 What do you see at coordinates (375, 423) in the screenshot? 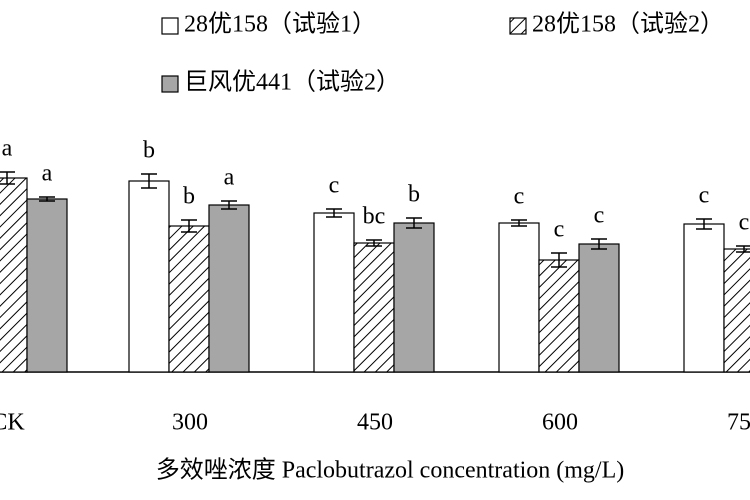
I see `x-tick-label: 450` at bounding box center [375, 423].